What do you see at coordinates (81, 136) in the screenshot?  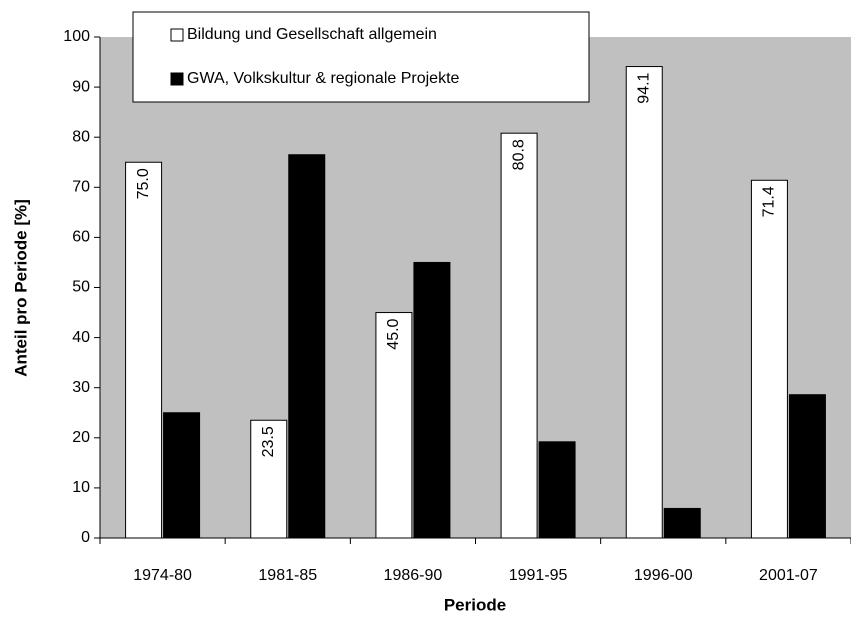 I see `y-tick-label: 80` at bounding box center [81, 136].